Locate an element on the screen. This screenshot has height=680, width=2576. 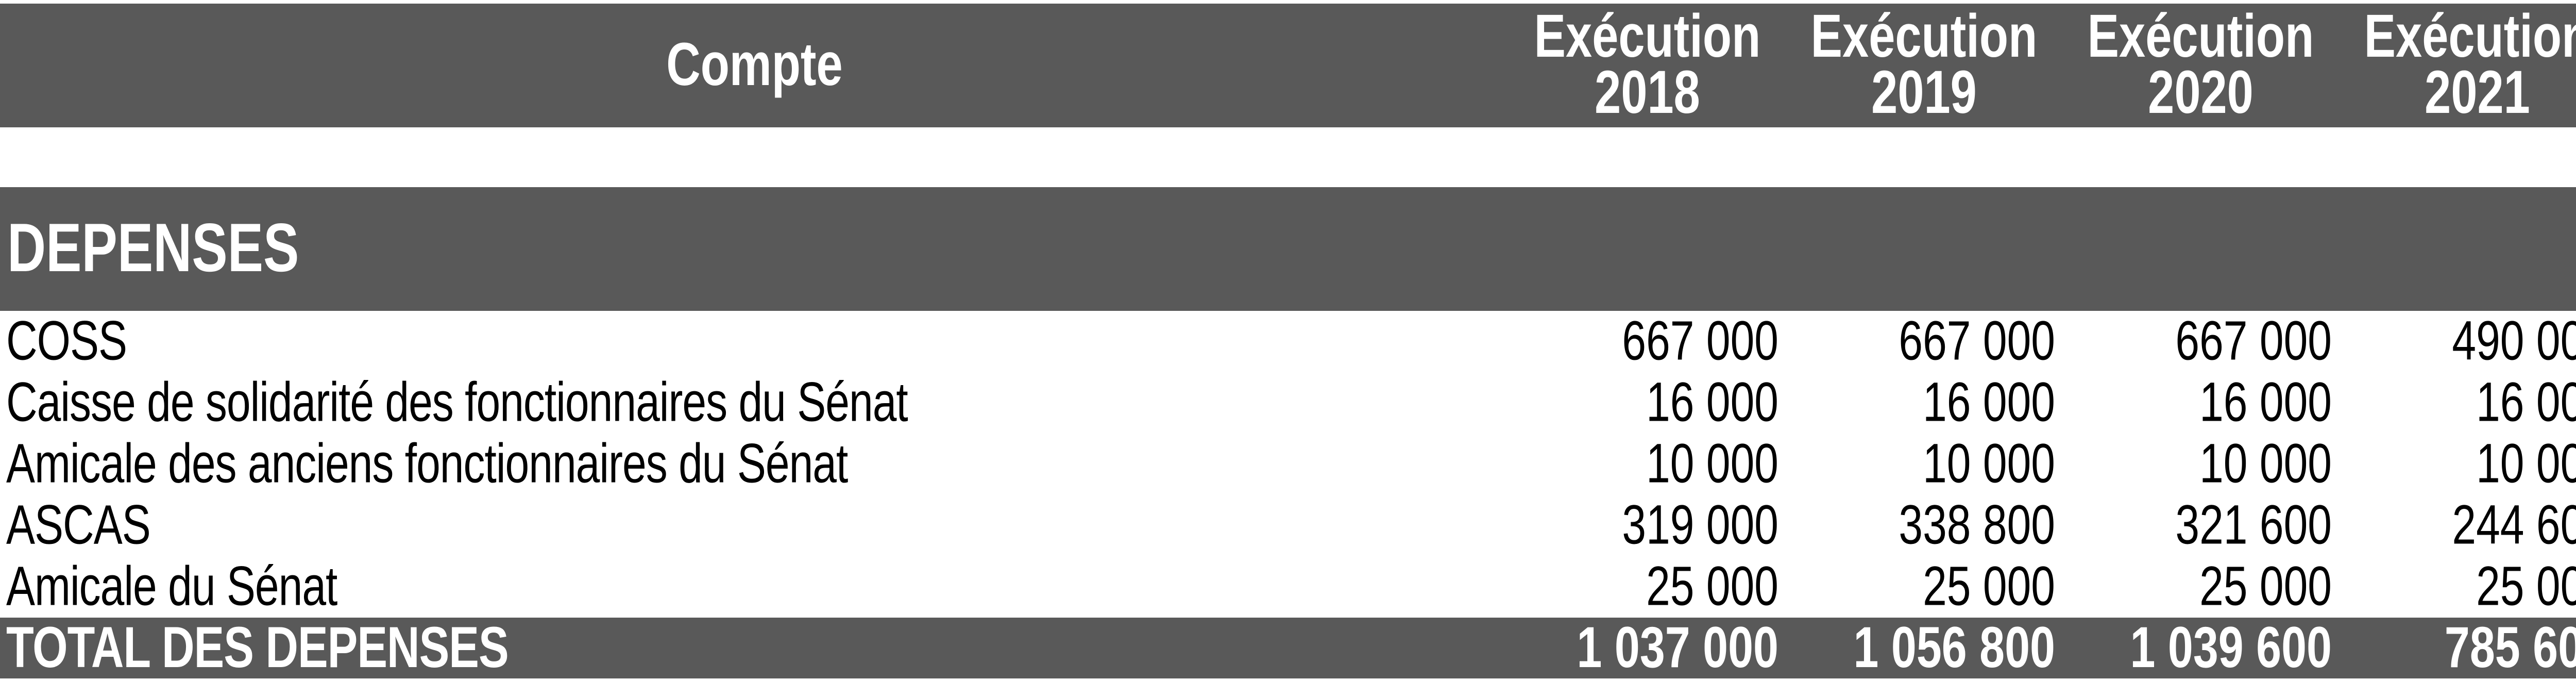
total-value-2021: 785 600 is located at coordinates (2510, 647).